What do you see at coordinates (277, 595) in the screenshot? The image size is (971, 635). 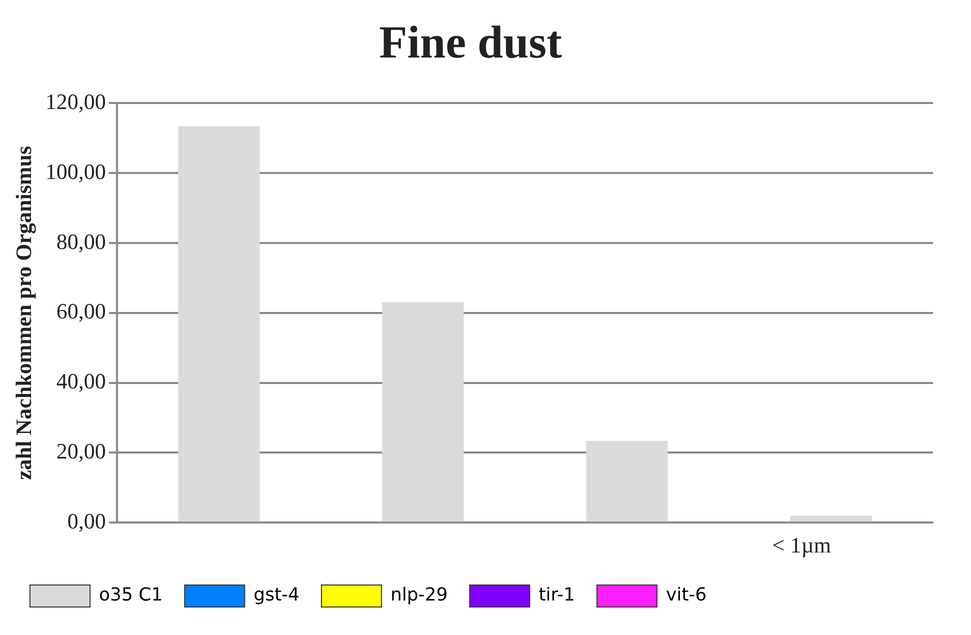 I see `legend-label: gst-4` at bounding box center [277, 595].